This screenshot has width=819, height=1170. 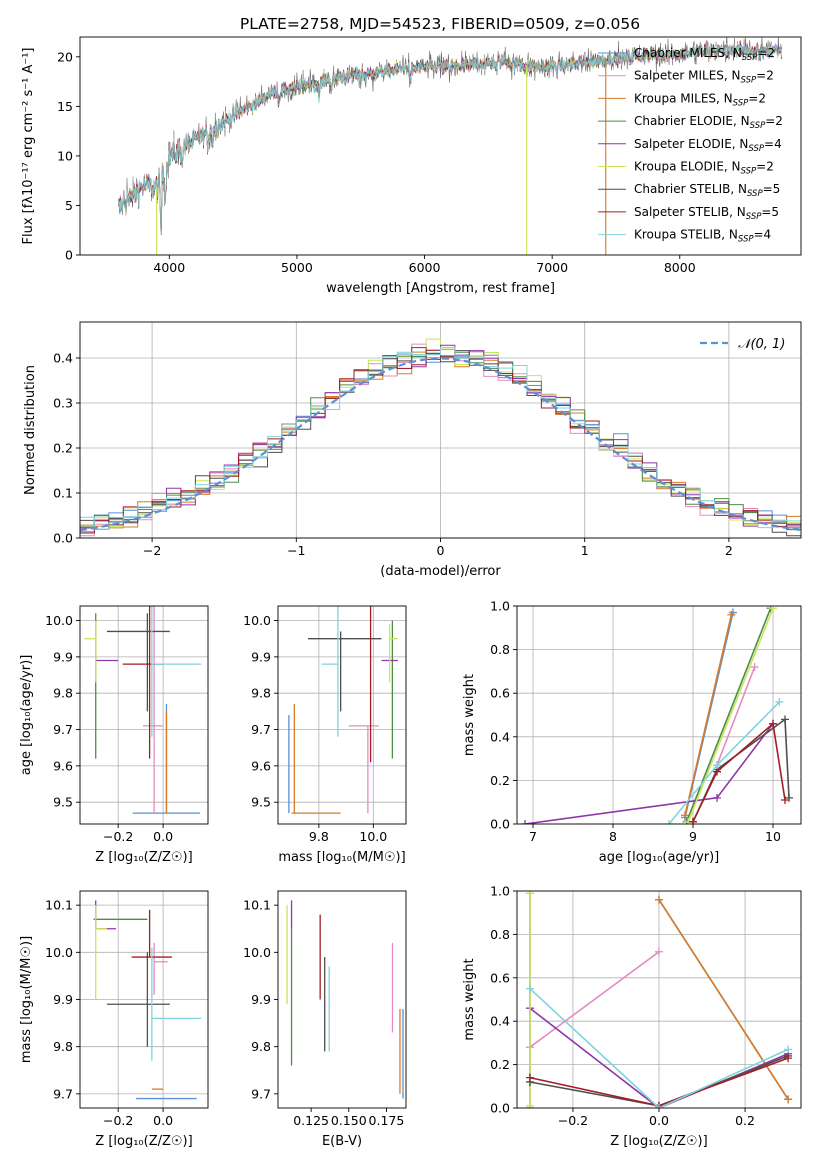 I want to click on axes-frame: 0.125 0.150 0.175 9.7 9.8 9.9 10.0 10.1 E(B-V), so click(x=325, y=1019).